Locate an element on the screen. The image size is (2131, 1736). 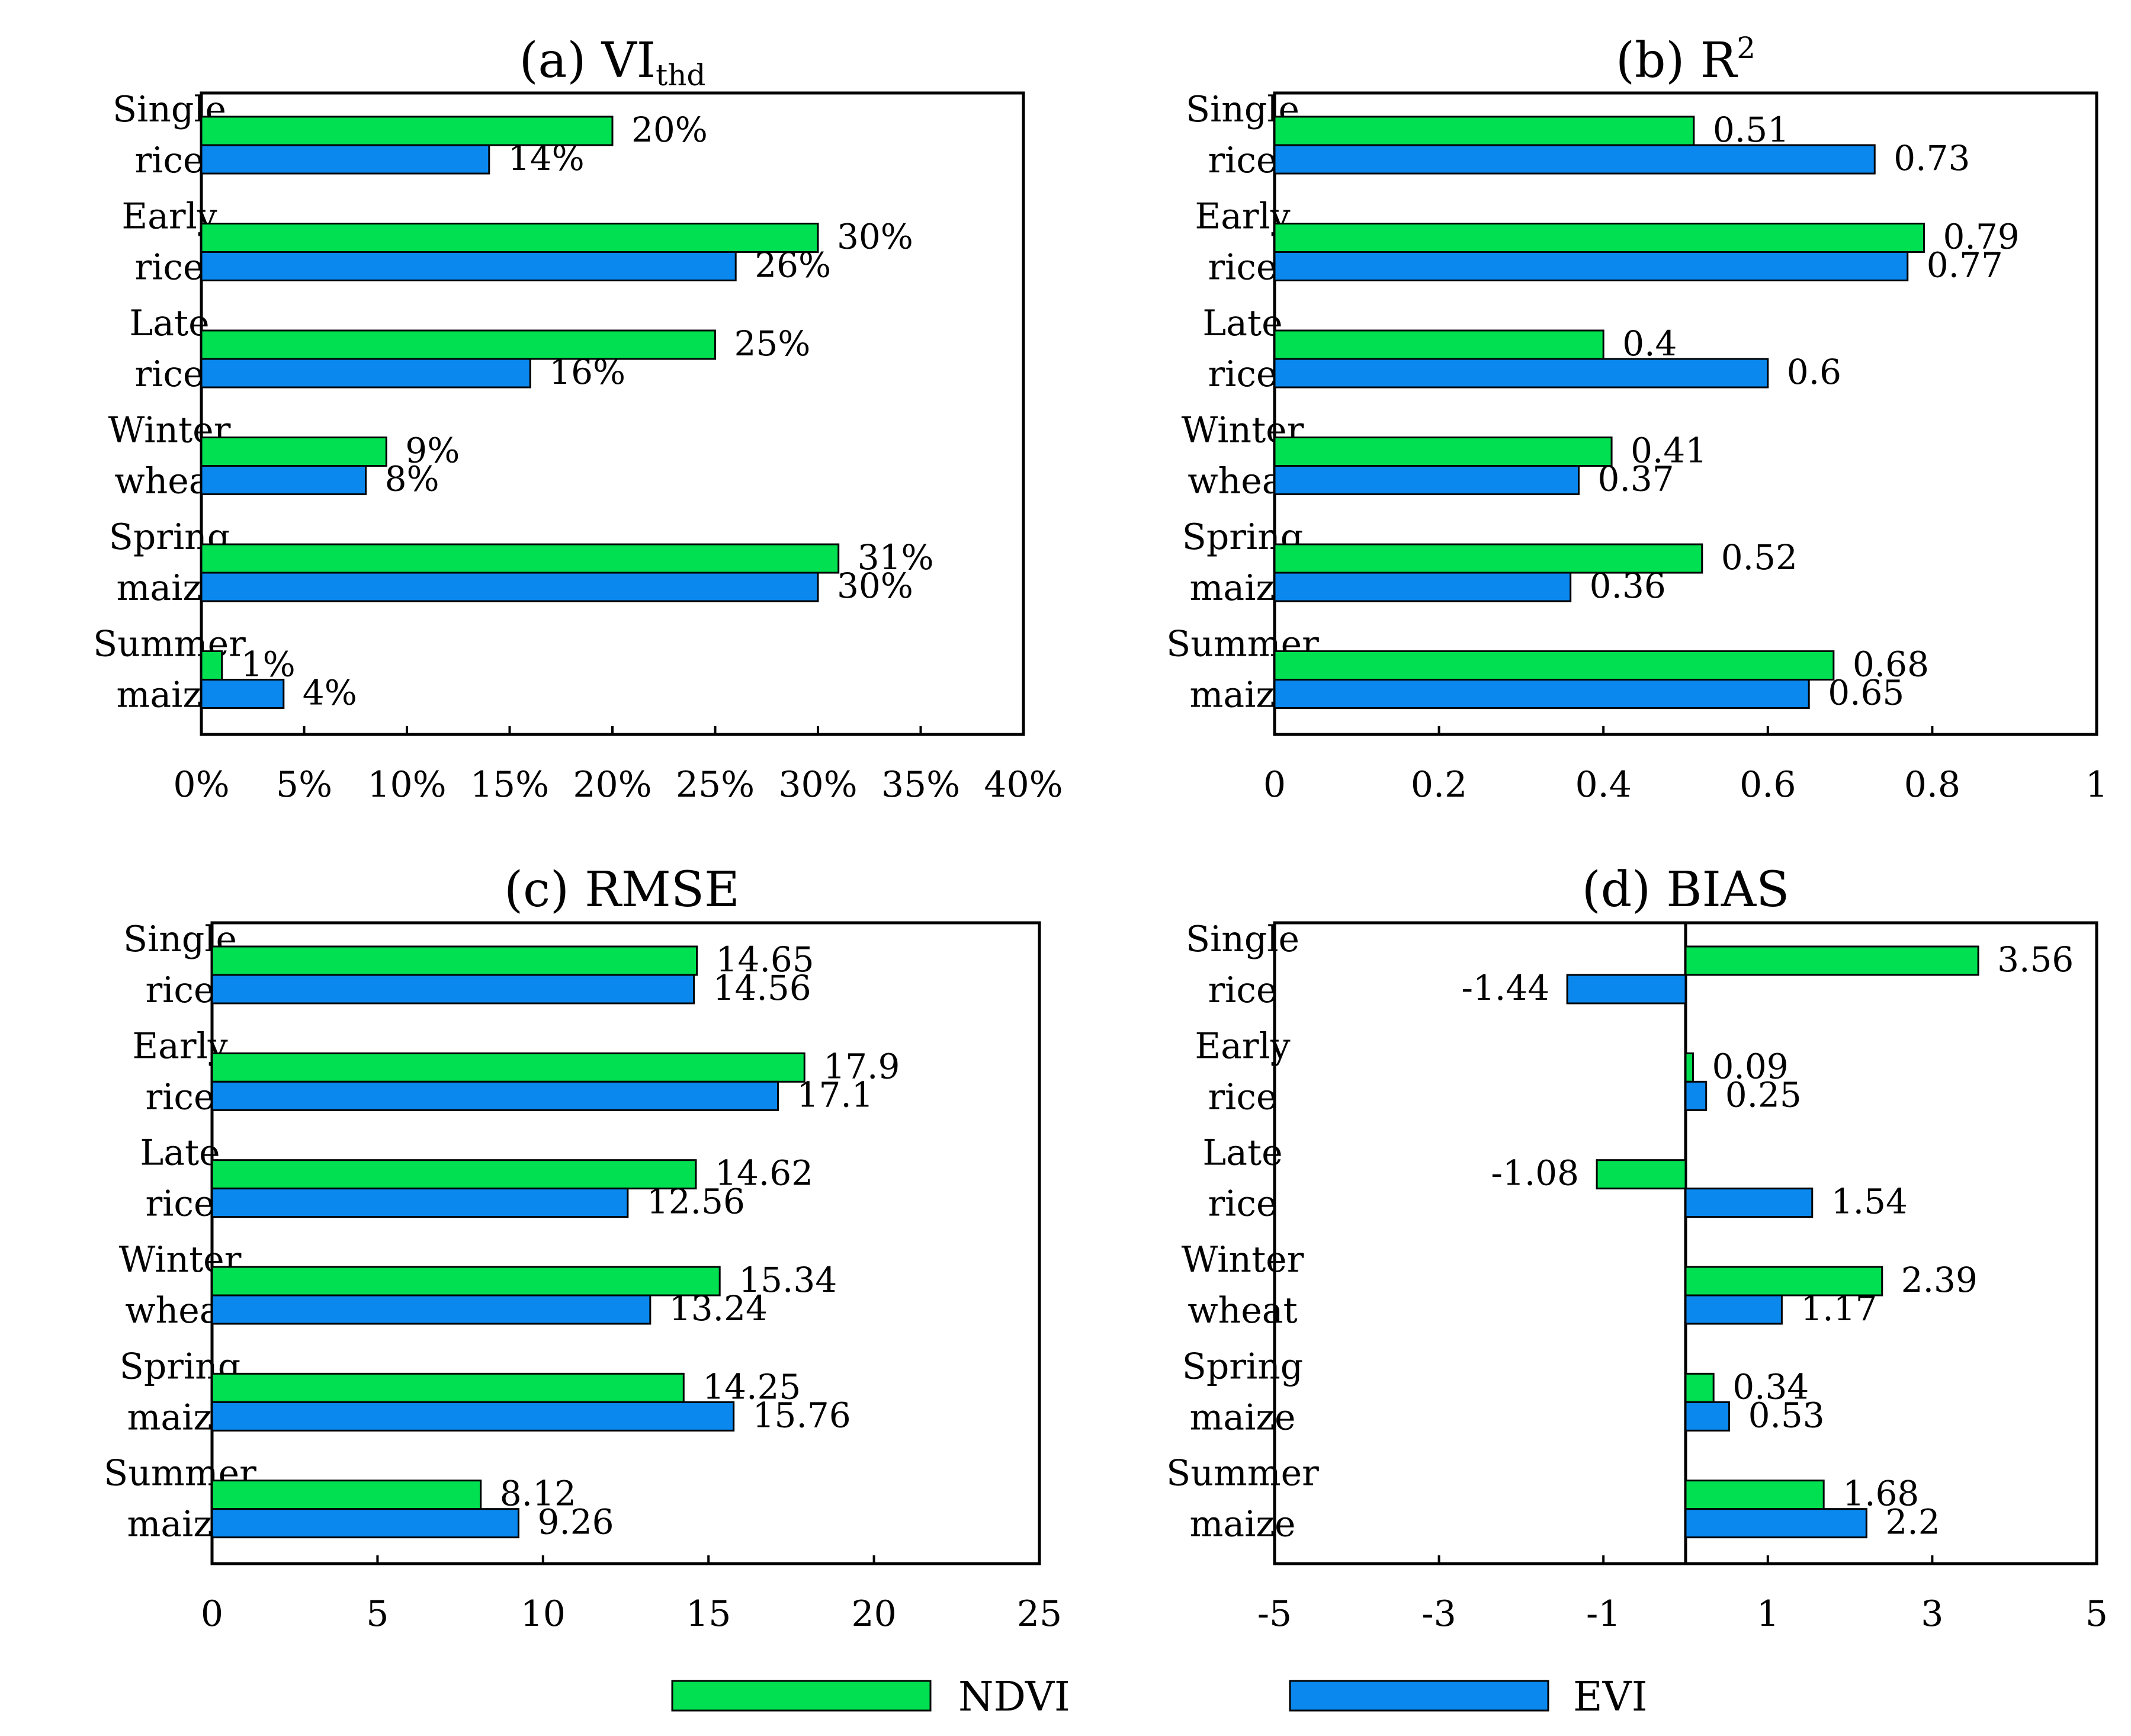
panel-b-title: (b) R2 is located at coordinates (1685, 60).